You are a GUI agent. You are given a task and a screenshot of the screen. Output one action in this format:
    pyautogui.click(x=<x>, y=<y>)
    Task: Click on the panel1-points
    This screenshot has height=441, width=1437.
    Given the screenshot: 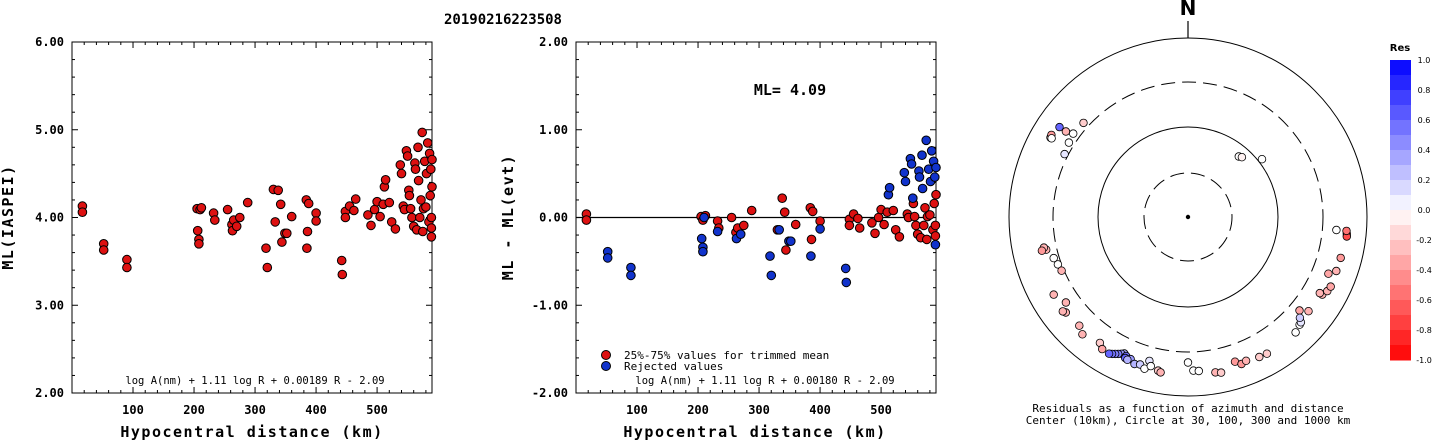 What is the action you would take?
    pyautogui.click(x=257, y=203)
    